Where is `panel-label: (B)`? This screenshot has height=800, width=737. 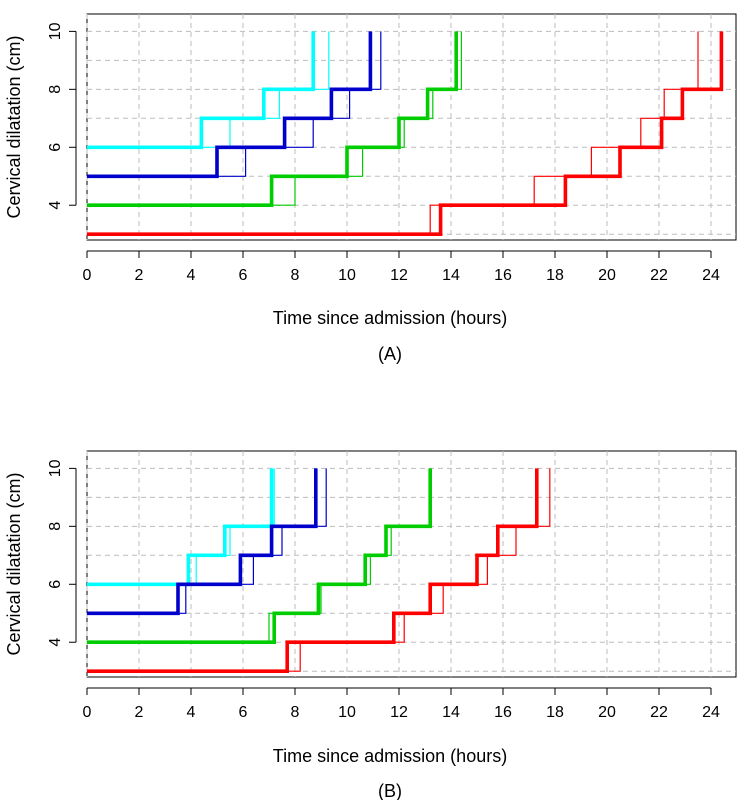 panel-label: (B) is located at coordinates (390, 790).